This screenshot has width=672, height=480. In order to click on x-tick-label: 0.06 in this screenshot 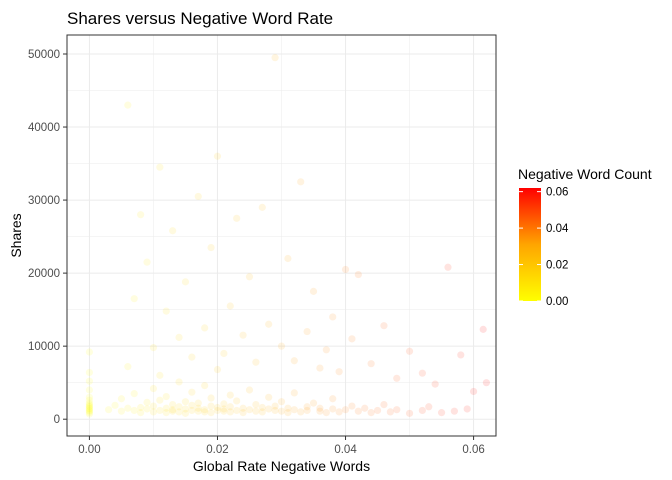, I will do `click(473, 450)`.